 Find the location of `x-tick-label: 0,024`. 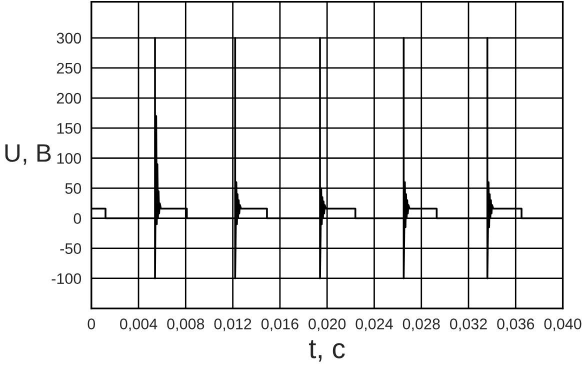

x-tick-label: 0,024 is located at coordinates (374, 325).